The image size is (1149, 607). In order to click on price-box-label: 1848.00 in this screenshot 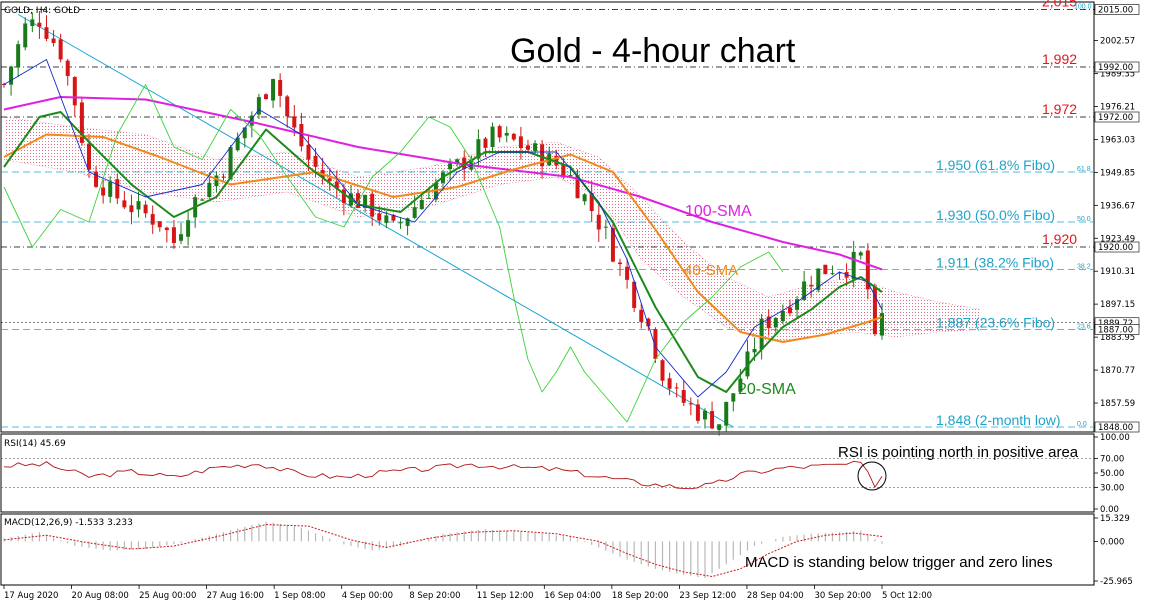, I will do `click(1115, 428)`.